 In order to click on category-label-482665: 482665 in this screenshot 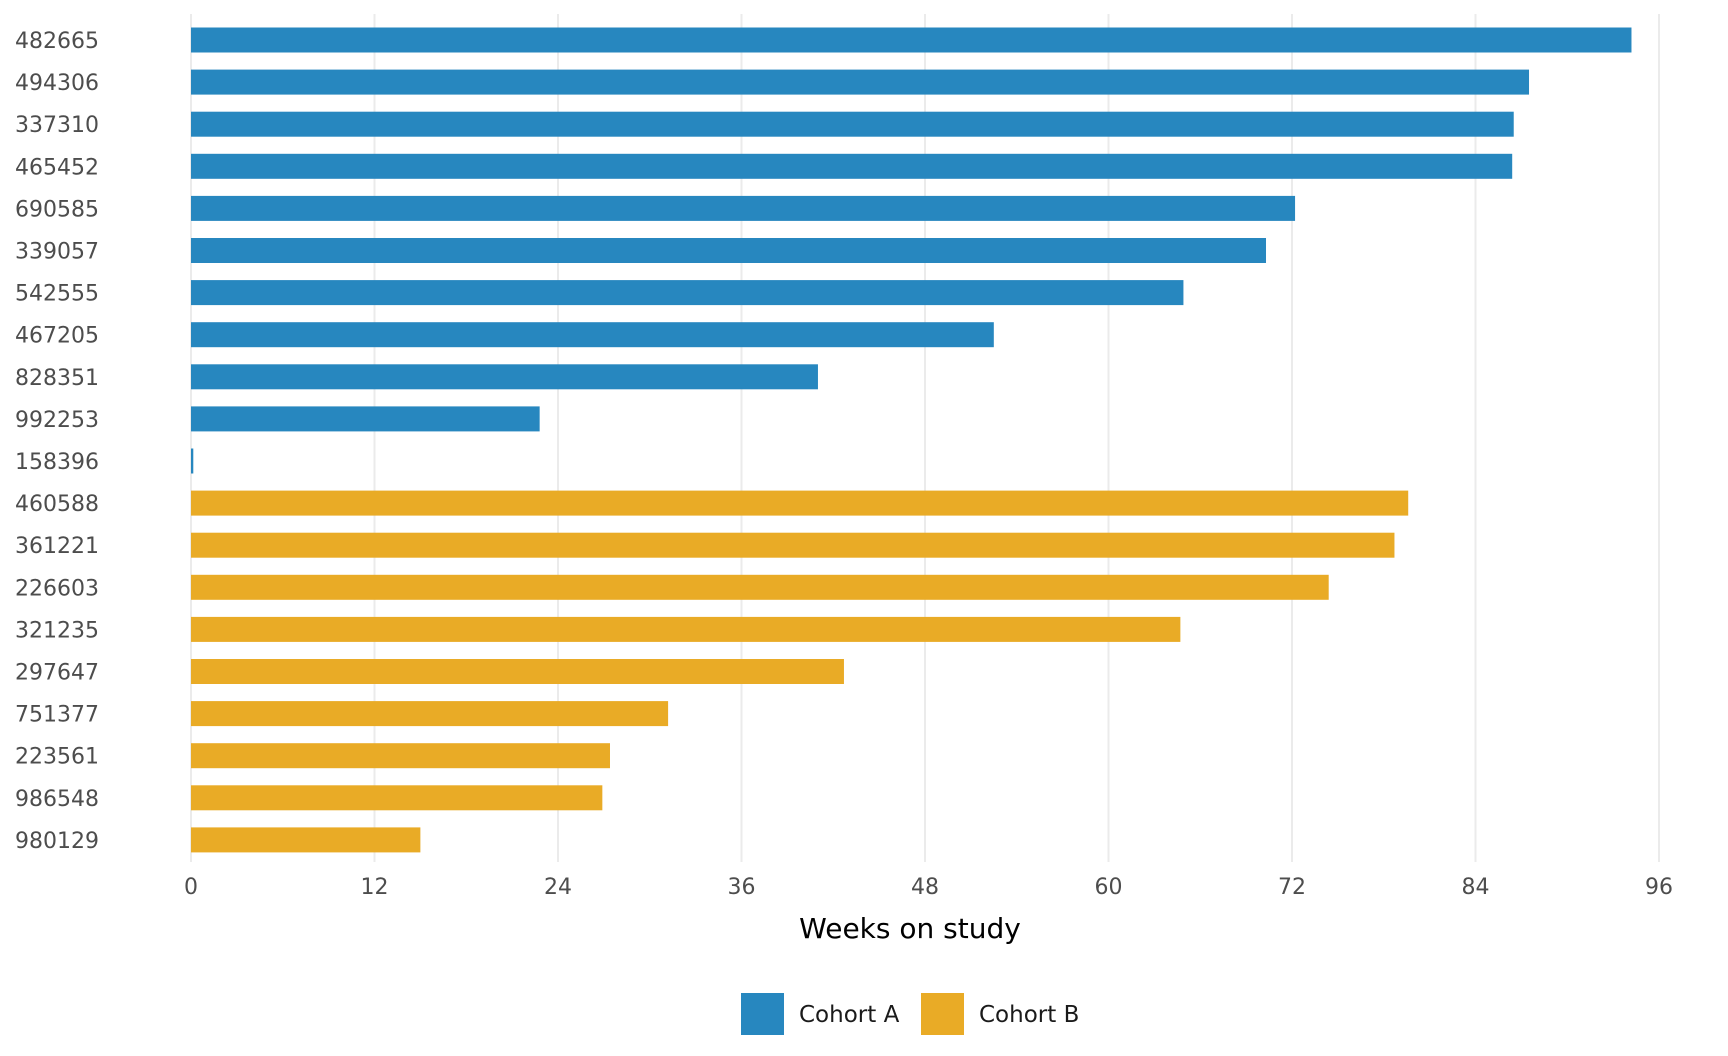, I will do `click(57, 41)`.